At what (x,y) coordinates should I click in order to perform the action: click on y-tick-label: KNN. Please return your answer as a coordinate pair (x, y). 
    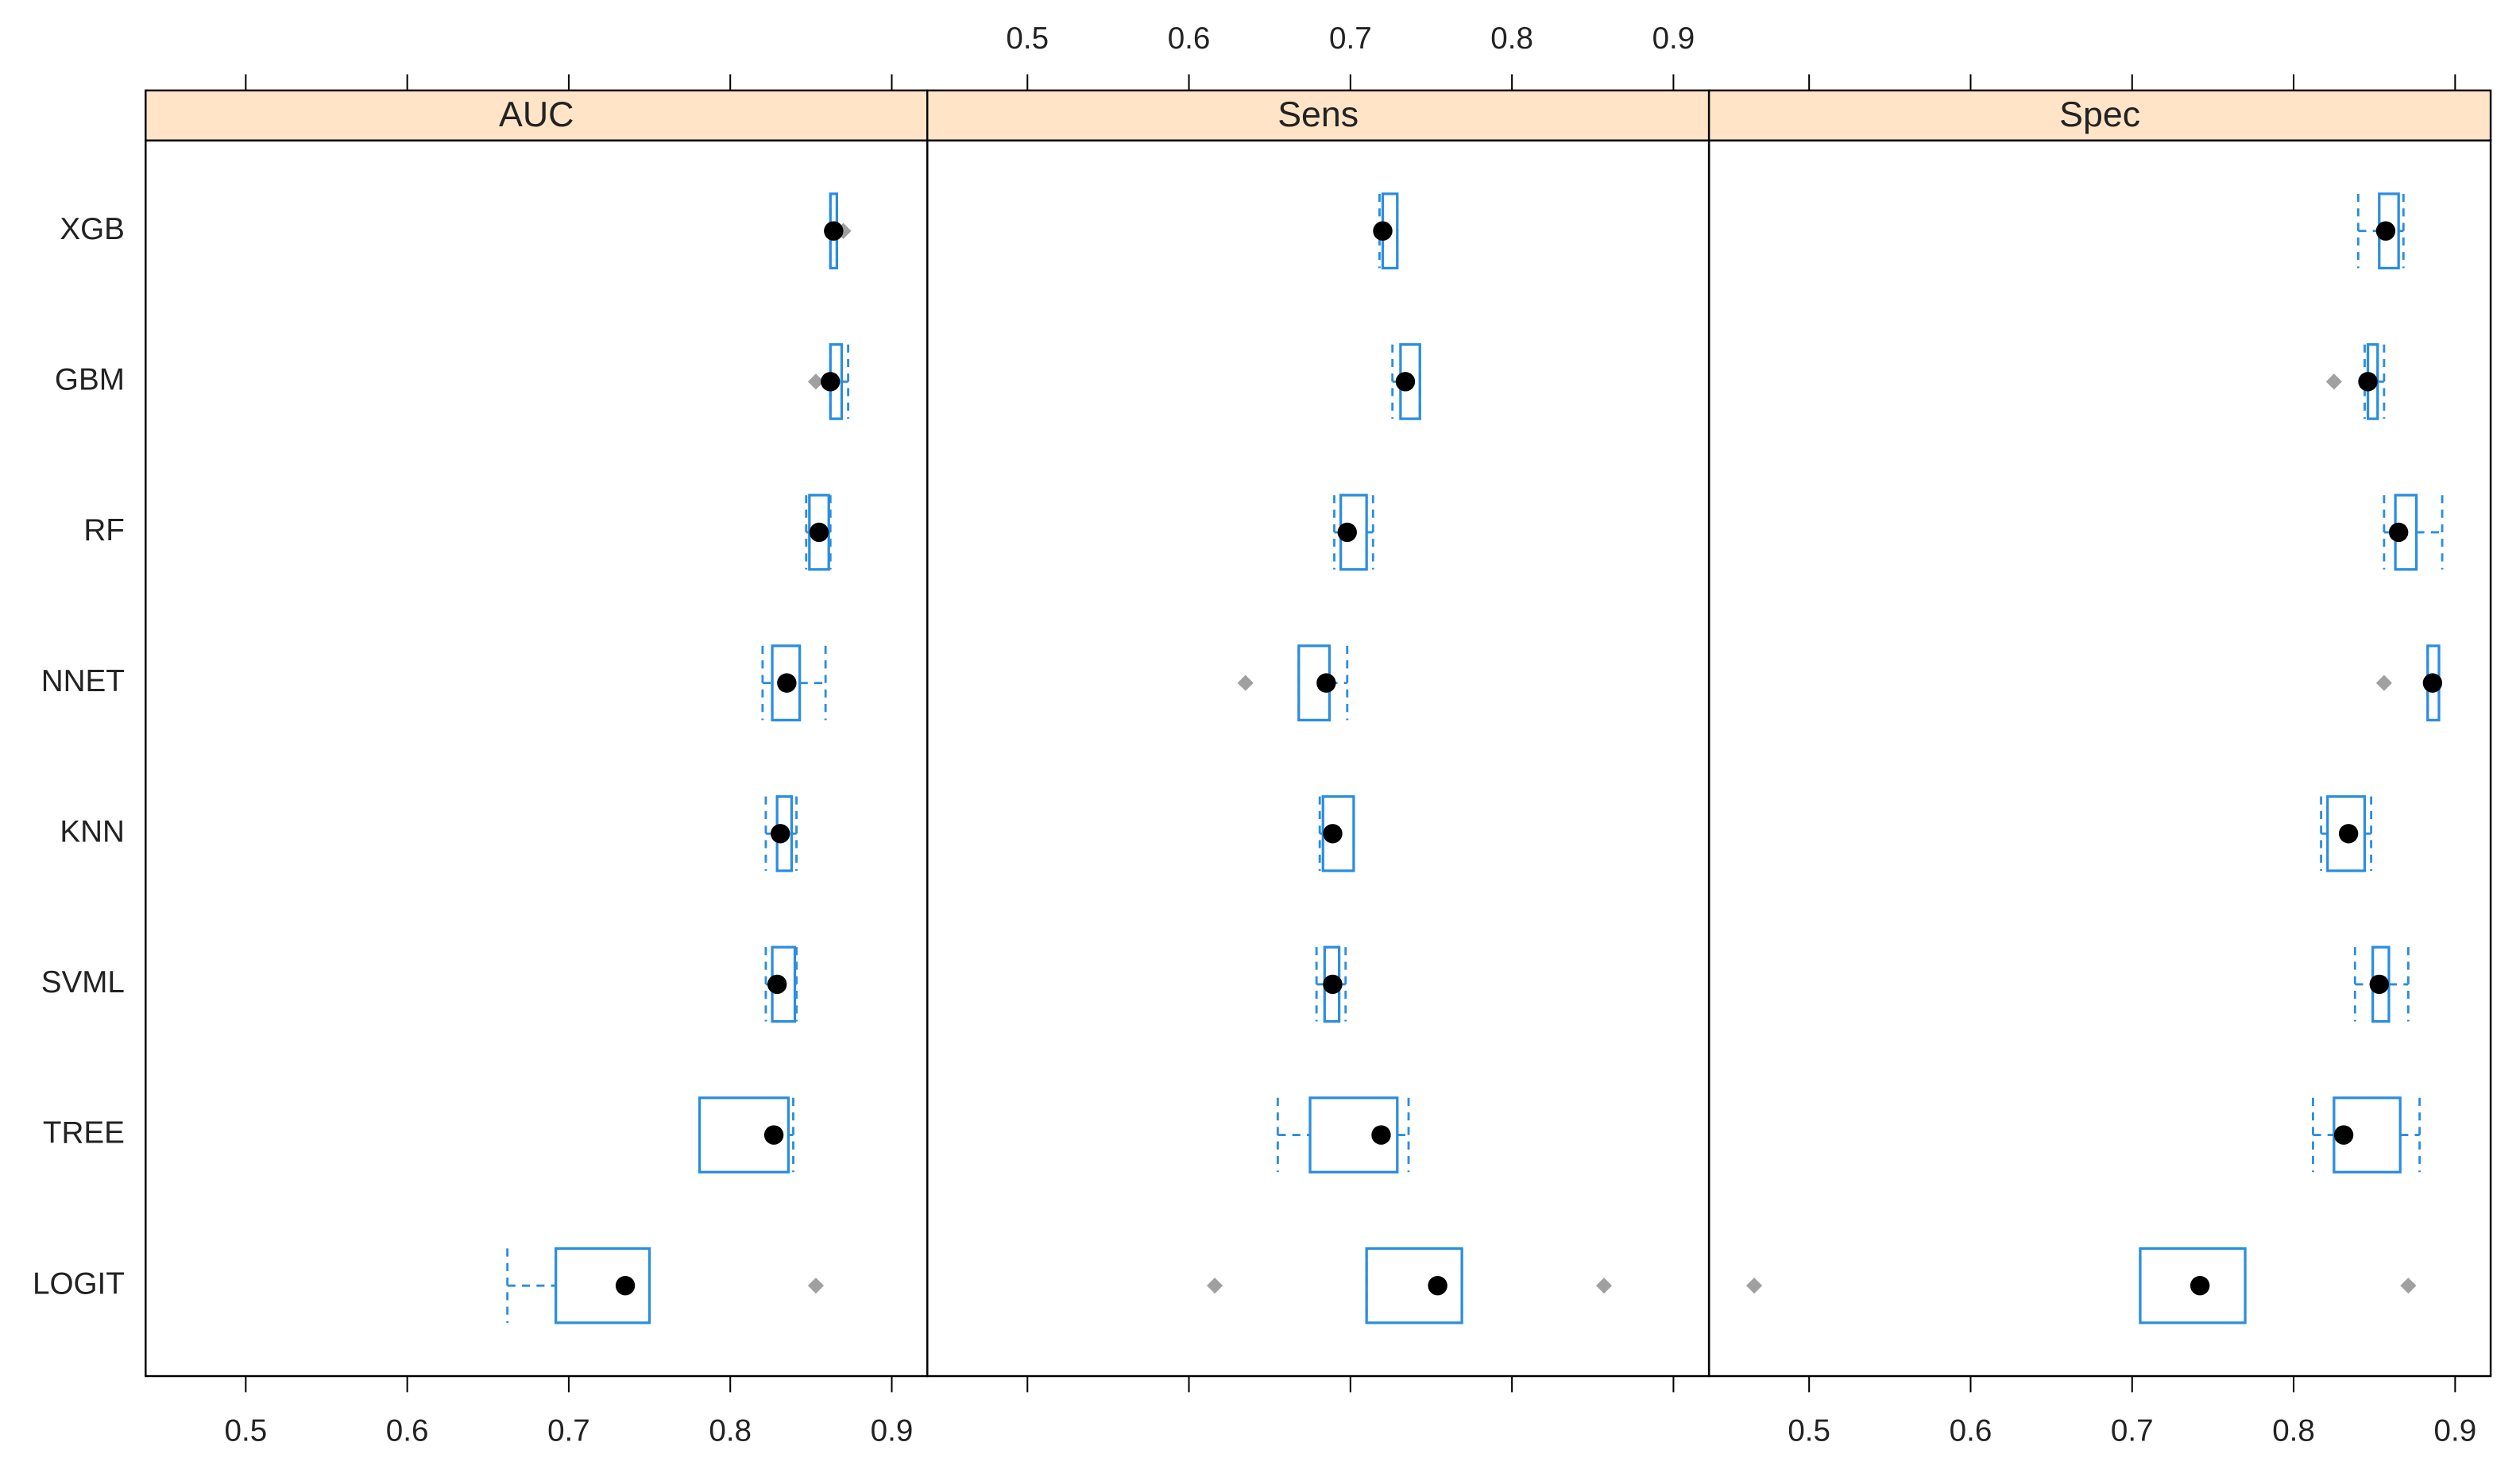
    Looking at the image, I should click on (92, 831).